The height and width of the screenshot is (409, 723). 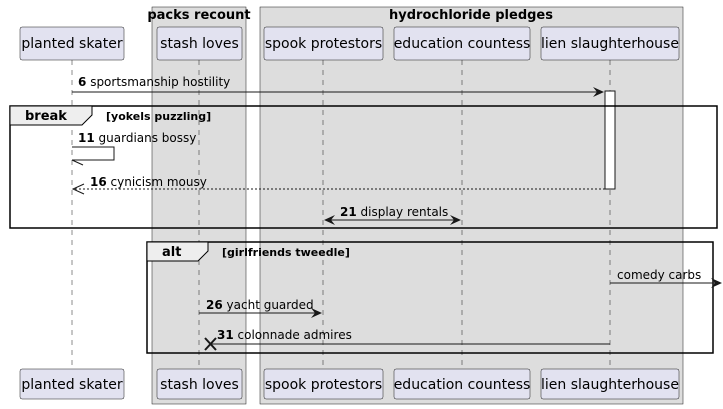 What do you see at coordinates (338, 185) in the screenshot?
I see `message-16: 16 cynicism mousy` at bounding box center [338, 185].